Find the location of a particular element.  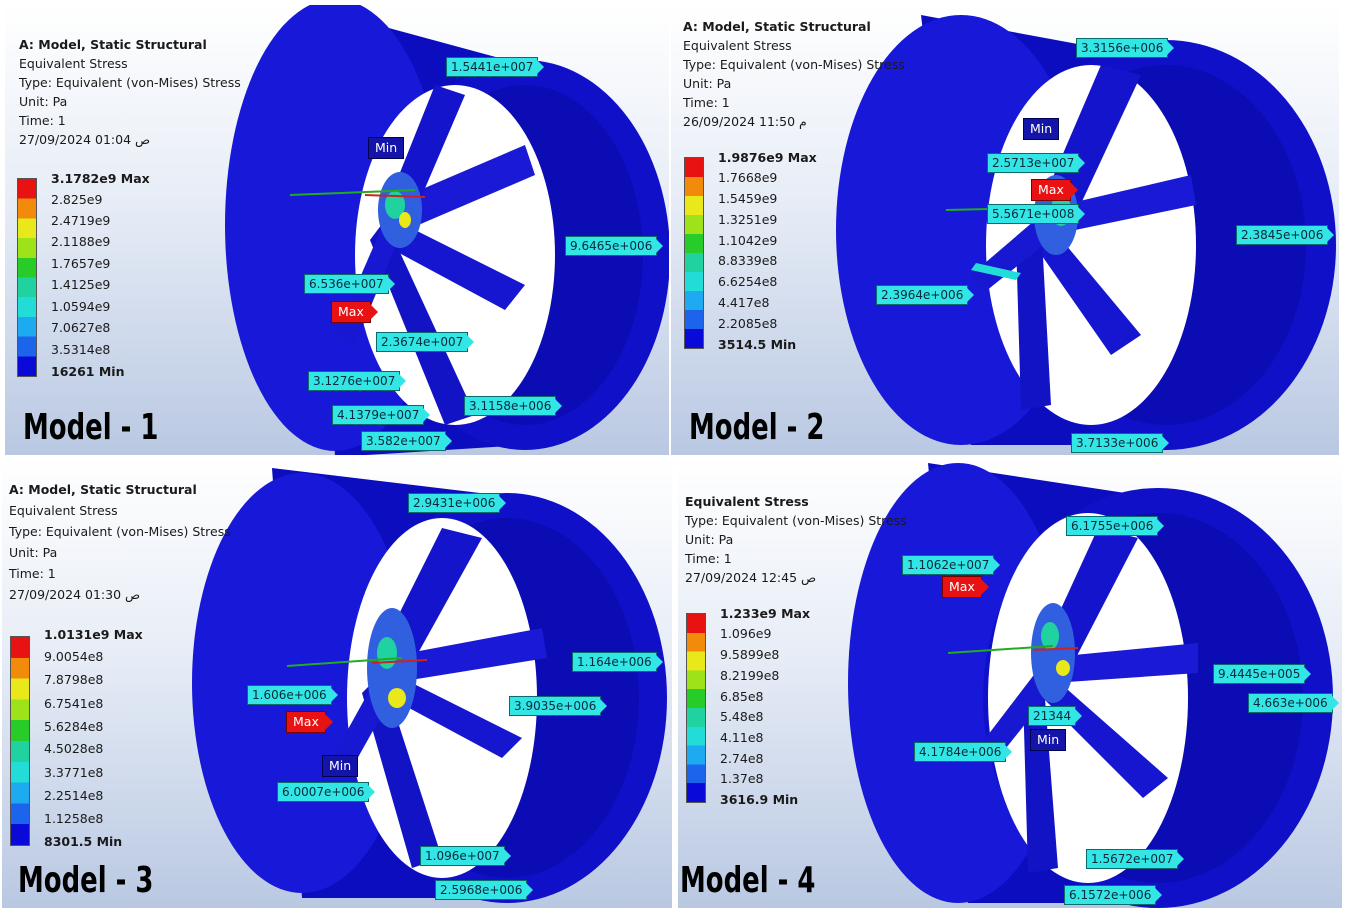

probe-label: 1.5441e+007 is located at coordinates (495, 67).